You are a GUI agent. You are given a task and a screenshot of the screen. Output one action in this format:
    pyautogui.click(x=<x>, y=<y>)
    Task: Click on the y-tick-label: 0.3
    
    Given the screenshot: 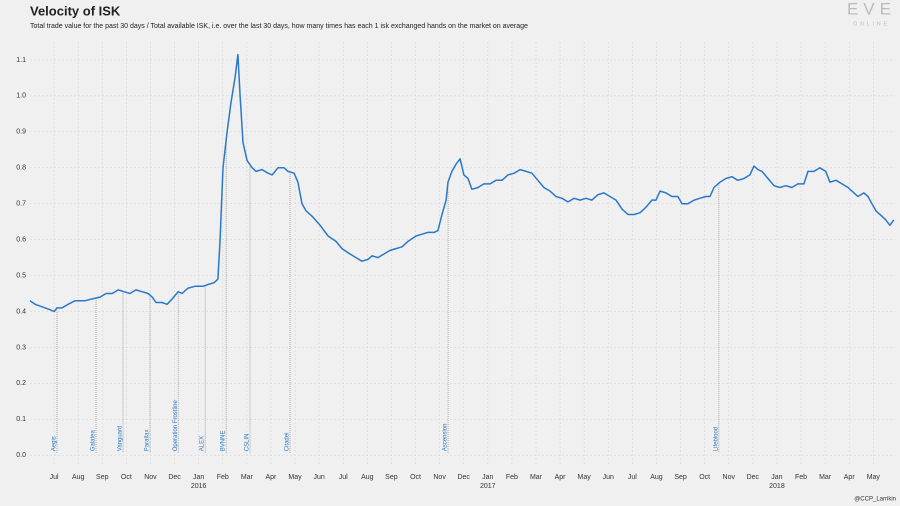 What is the action you would take?
    pyautogui.click(x=21, y=347)
    